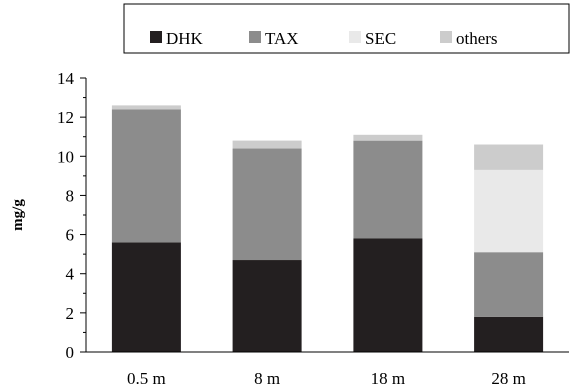 The image size is (571, 391). I want to click on legend-item-dhk: DHK, so click(177, 38).